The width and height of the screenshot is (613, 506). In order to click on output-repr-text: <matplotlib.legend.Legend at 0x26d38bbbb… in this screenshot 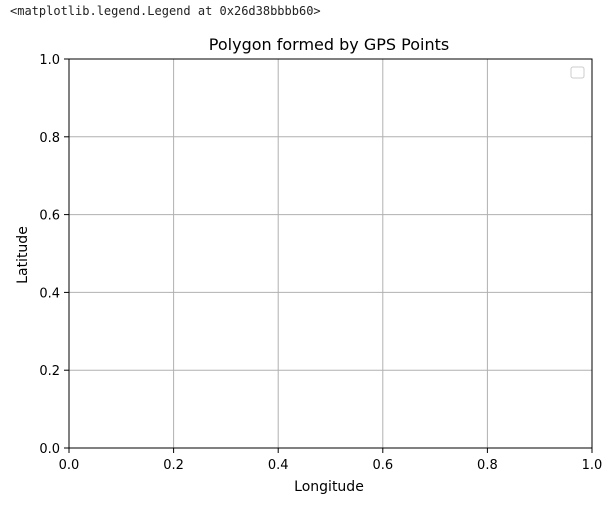, I will do `click(165, 11)`.